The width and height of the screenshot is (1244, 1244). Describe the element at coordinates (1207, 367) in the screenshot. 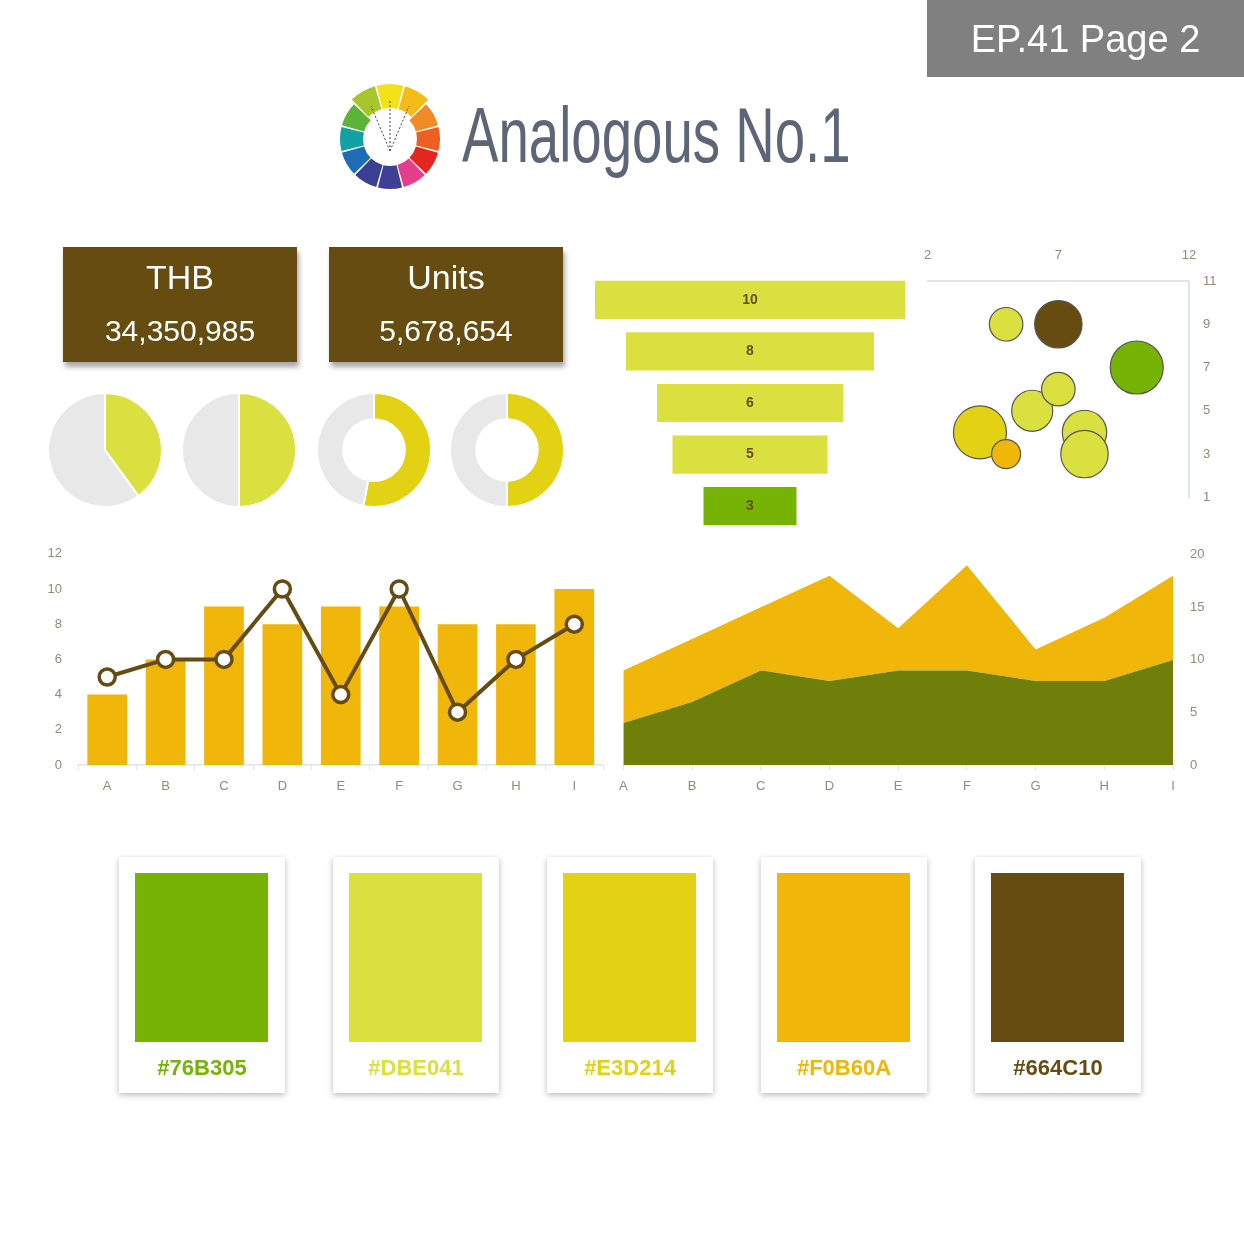

I see `y-tick-label: 7` at that location.